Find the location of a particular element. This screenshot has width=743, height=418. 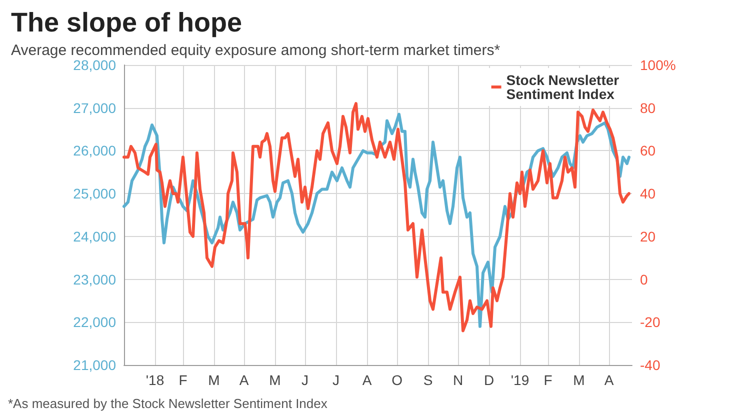

y2-tick-label: 100% is located at coordinates (658, 65).